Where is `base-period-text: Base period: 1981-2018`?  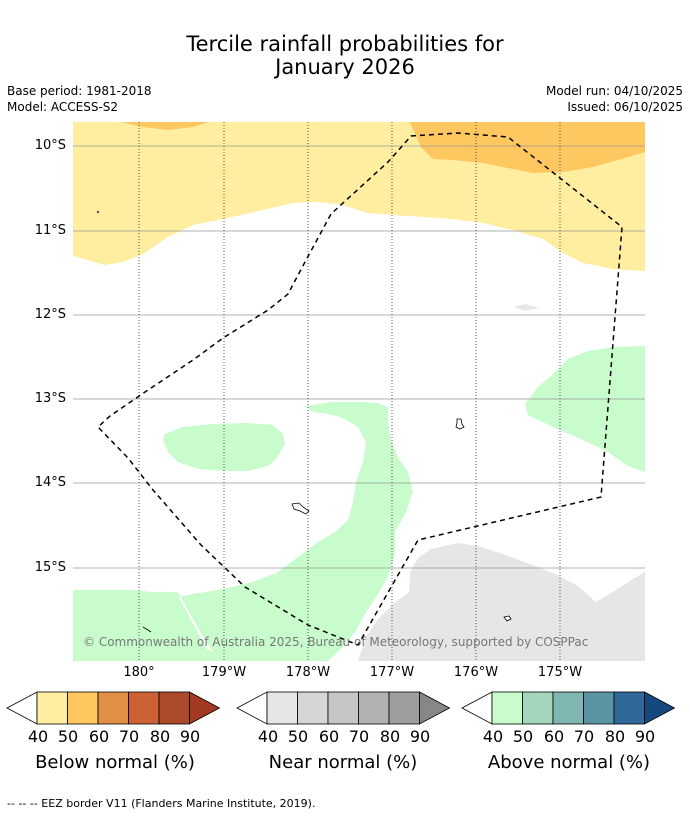 base-period-text: Base period: 1981-2018 is located at coordinates (79, 91).